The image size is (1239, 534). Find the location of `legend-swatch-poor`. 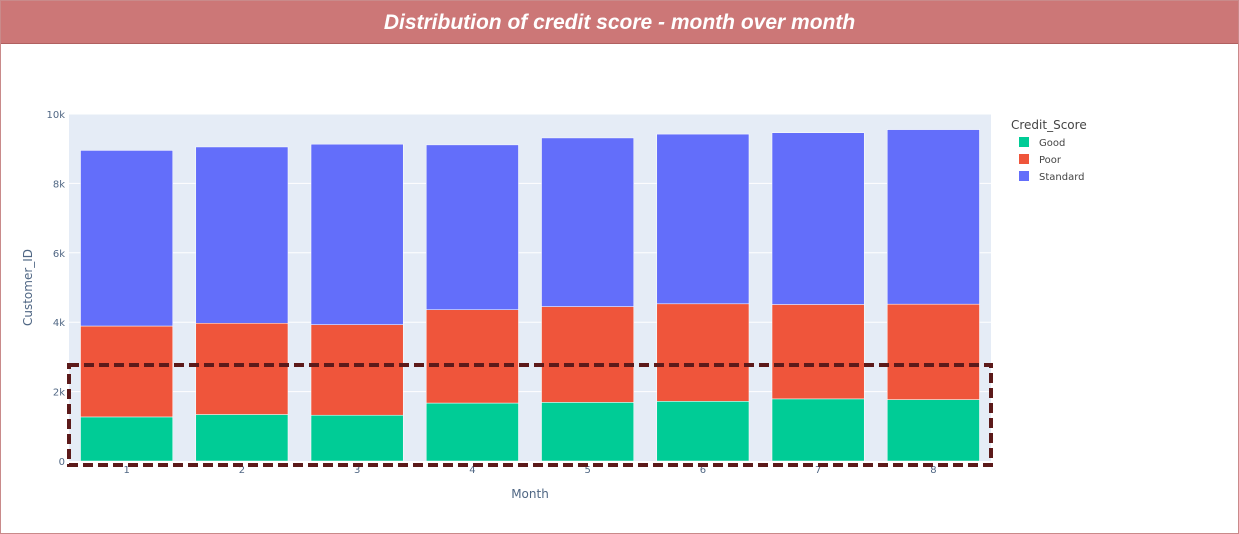

legend-swatch-poor is located at coordinates (1024, 159).